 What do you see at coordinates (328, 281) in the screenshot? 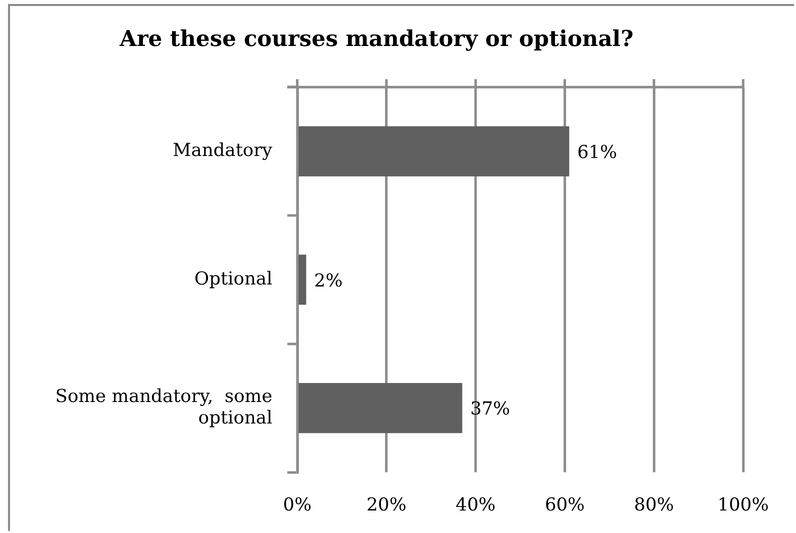
I see `data-label: 2%` at bounding box center [328, 281].